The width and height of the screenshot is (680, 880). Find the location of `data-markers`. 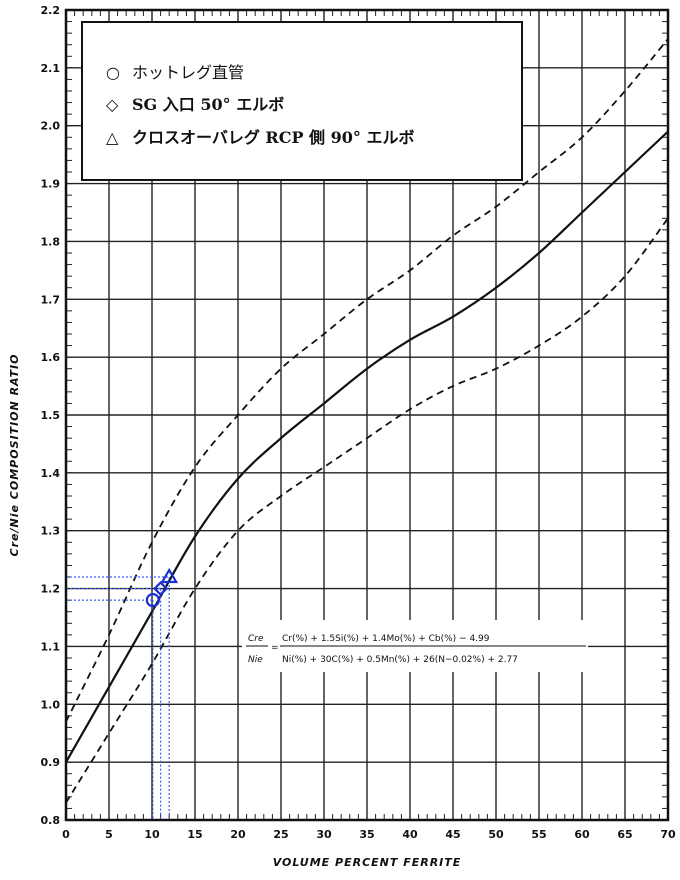

data-markers is located at coordinates (162, 587).